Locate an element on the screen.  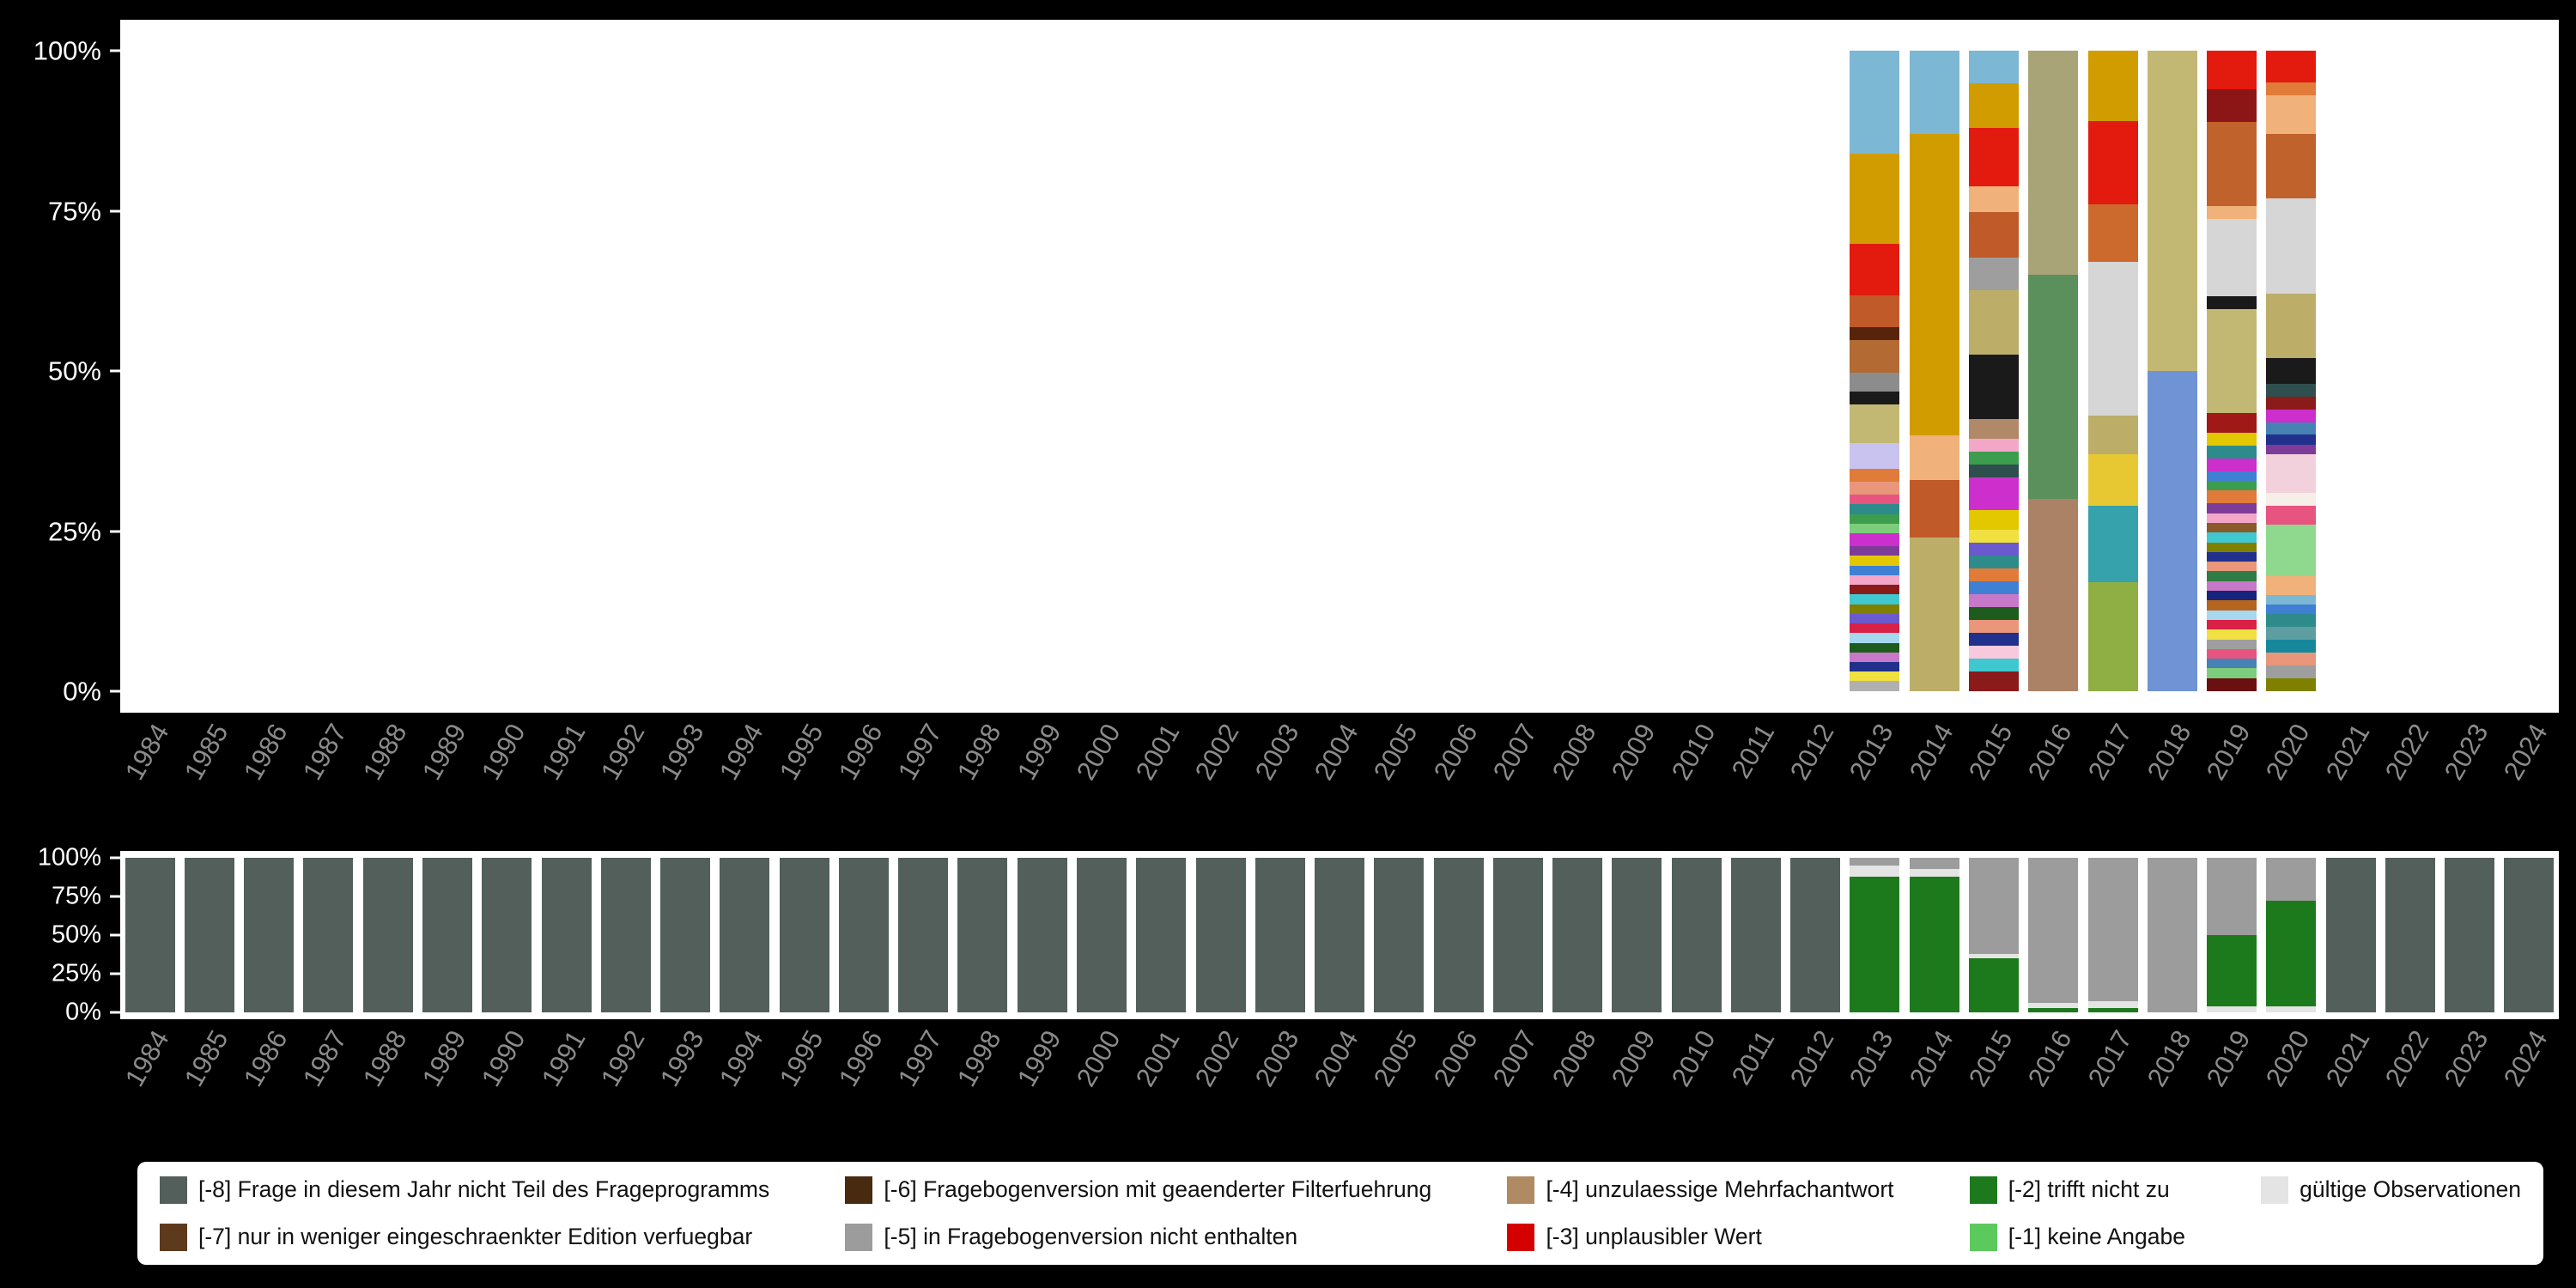
stacked-bar-1995 is located at coordinates (804, 935).